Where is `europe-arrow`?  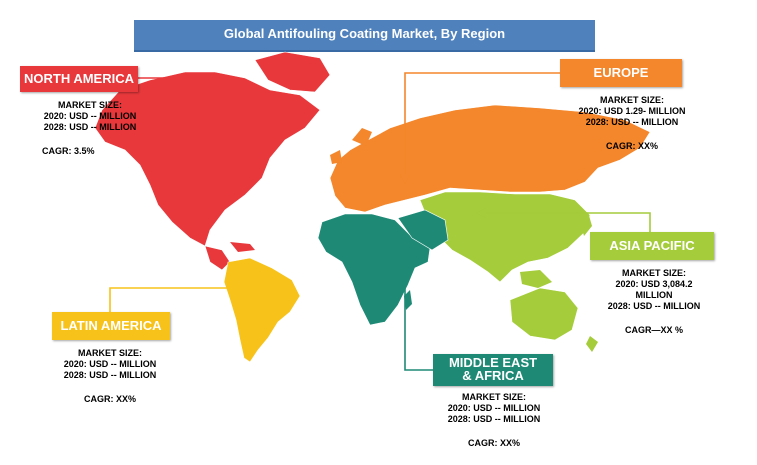
europe-arrow is located at coordinates (405, 179).